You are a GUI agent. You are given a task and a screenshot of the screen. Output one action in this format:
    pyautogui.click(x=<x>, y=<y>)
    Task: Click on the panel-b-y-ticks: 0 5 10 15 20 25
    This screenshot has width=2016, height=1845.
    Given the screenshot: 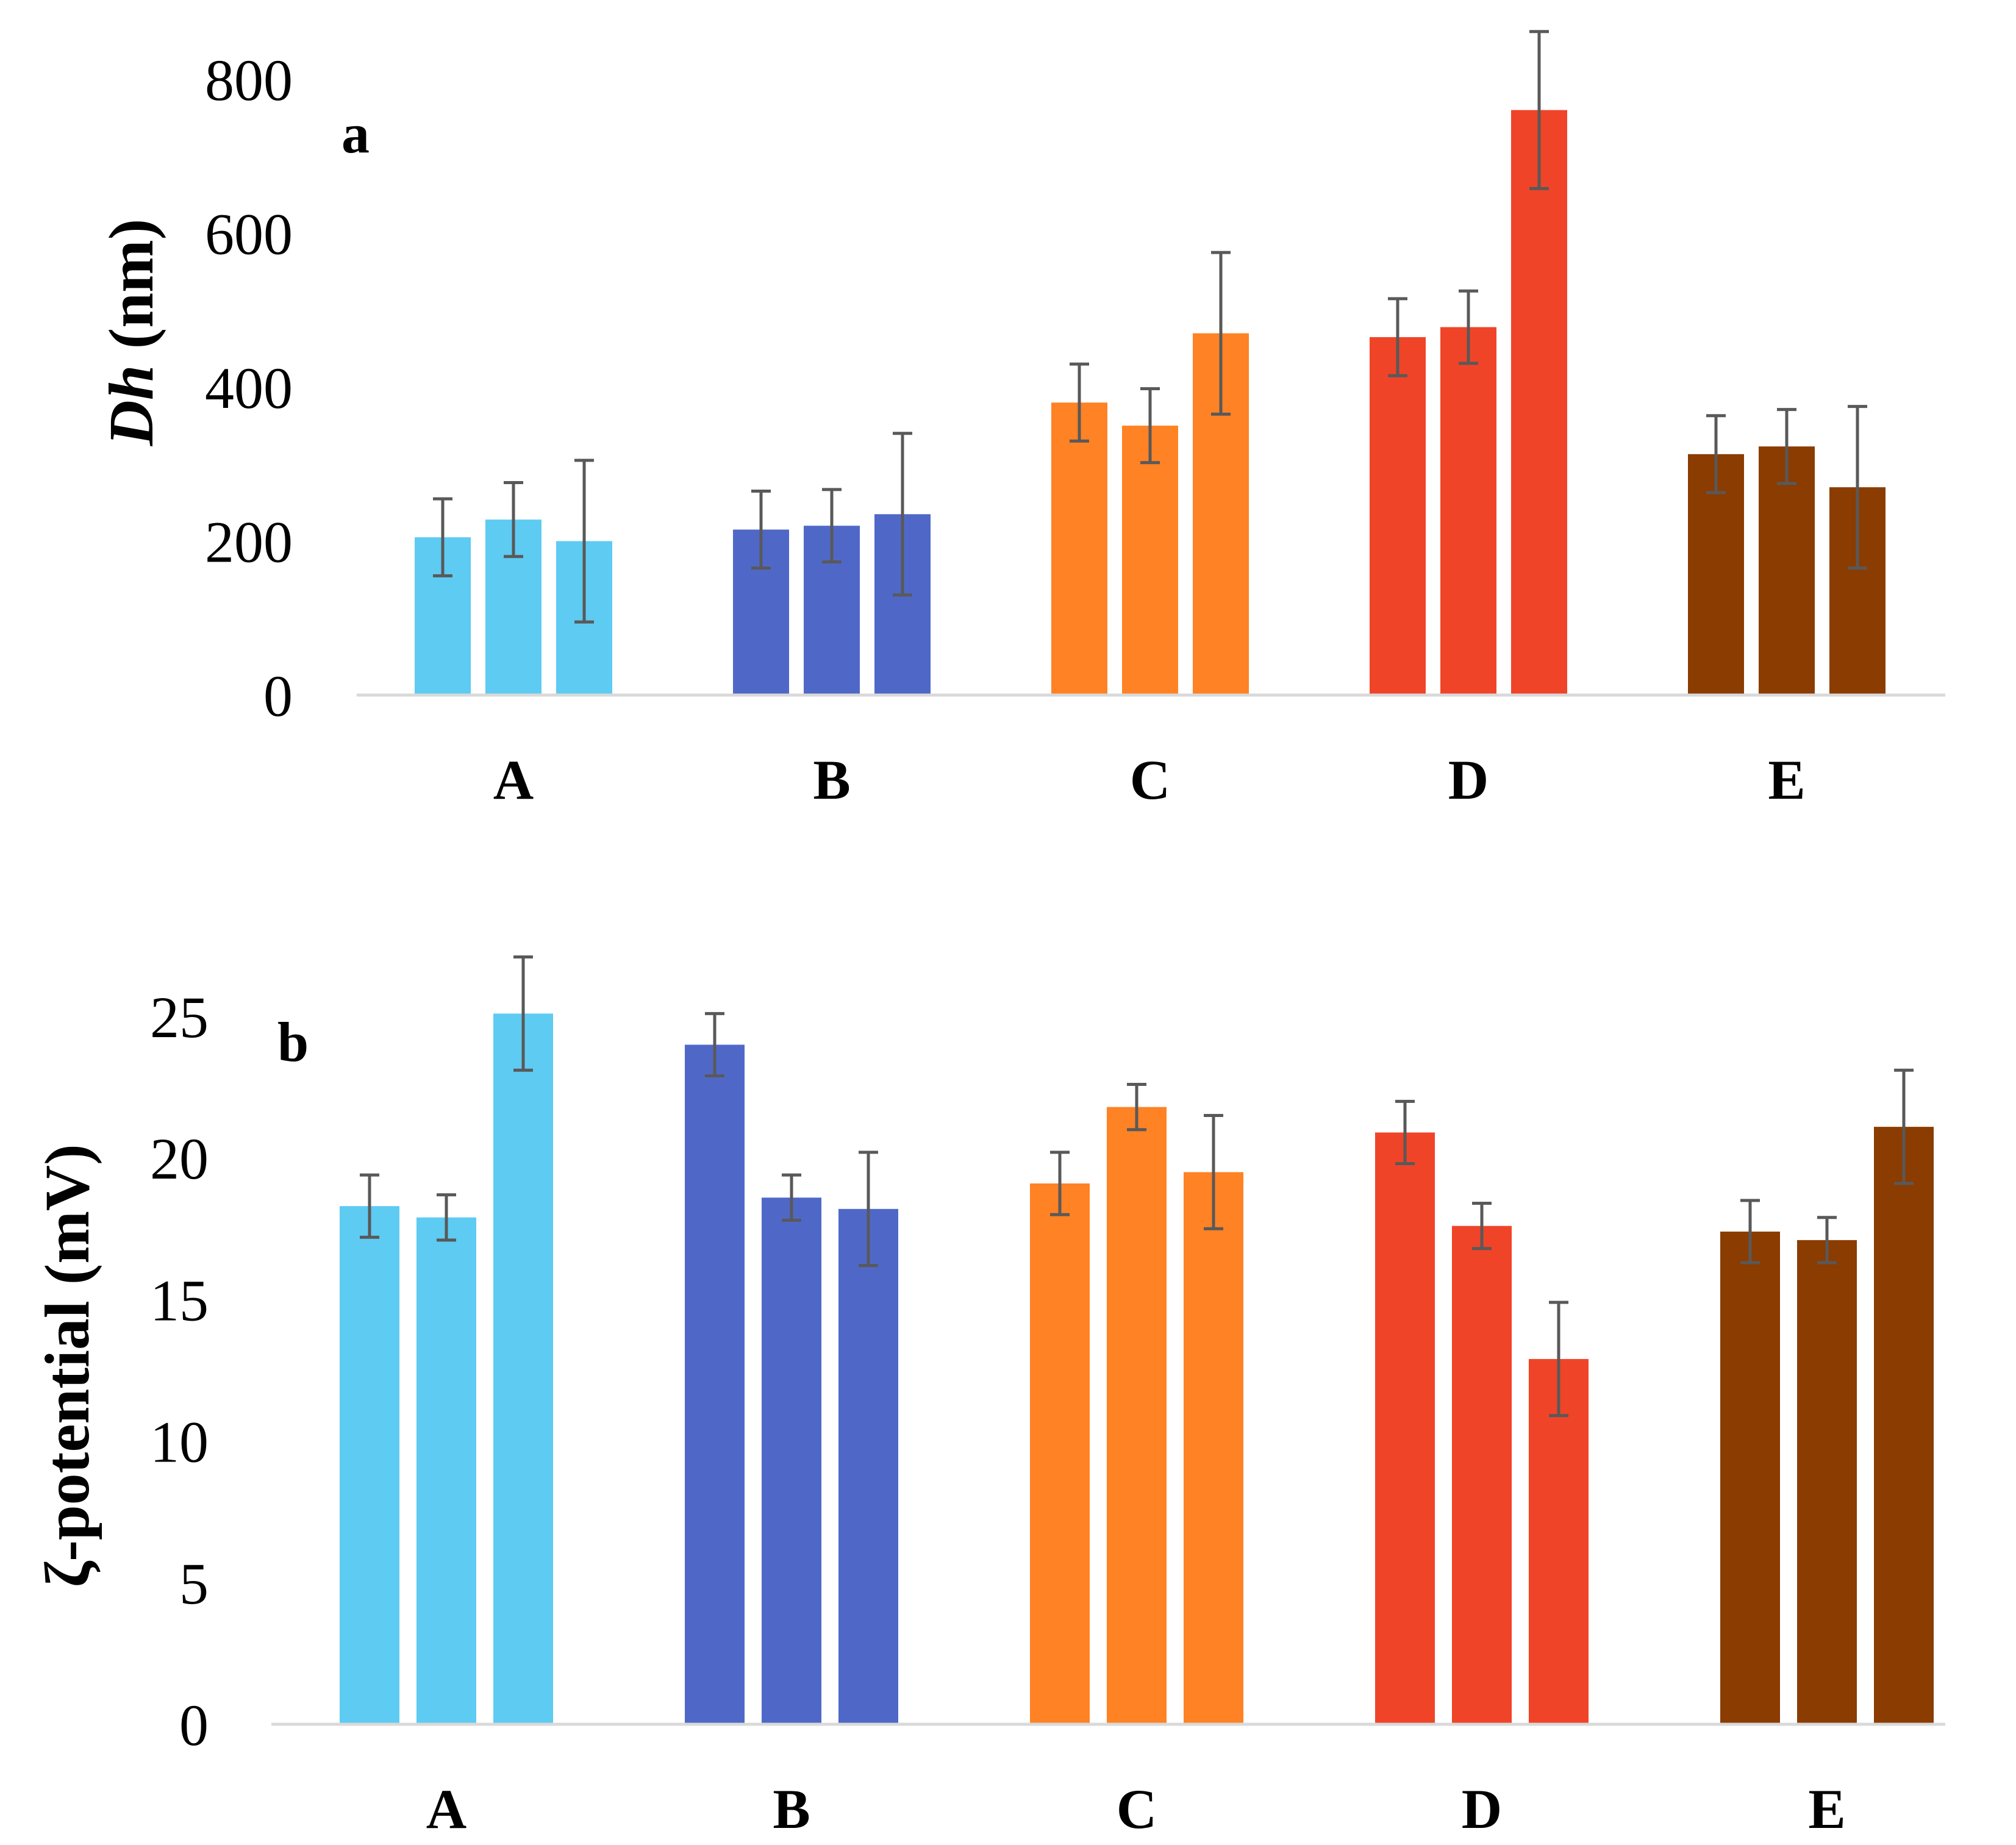 What is the action you would take?
    pyautogui.click(x=179, y=1371)
    